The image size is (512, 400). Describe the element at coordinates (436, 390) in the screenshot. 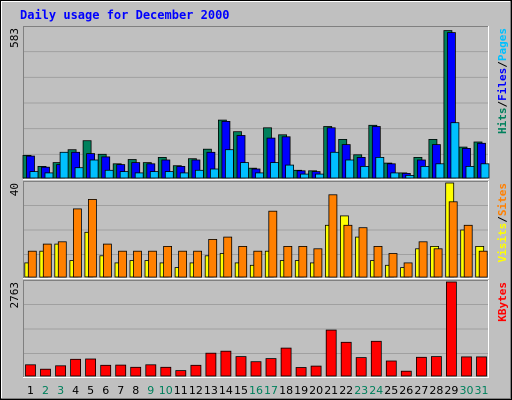

I see `day-label-28: 28` at that location.